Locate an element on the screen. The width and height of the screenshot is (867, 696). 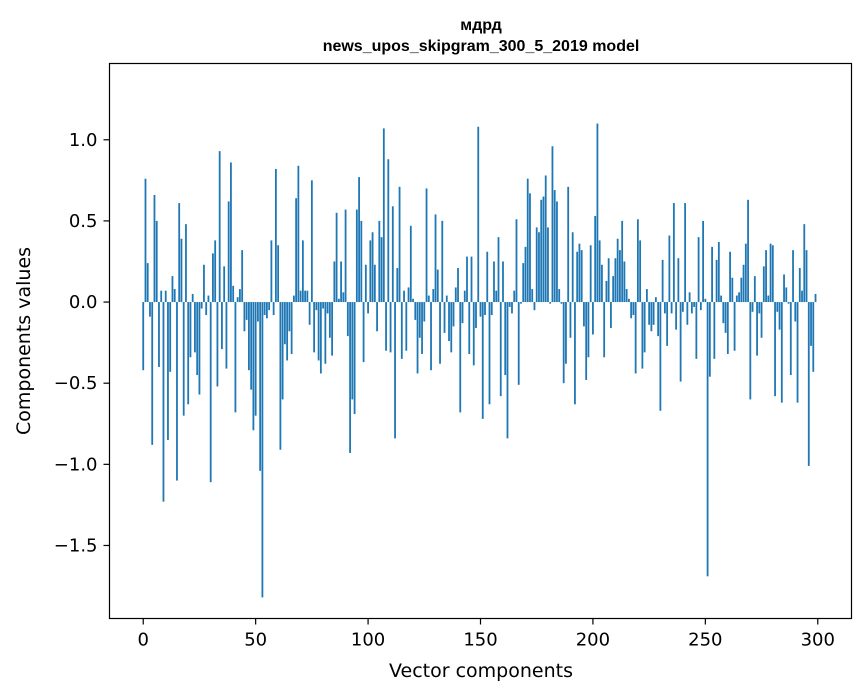
x-tick-label: 0 is located at coordinates (143, 640).